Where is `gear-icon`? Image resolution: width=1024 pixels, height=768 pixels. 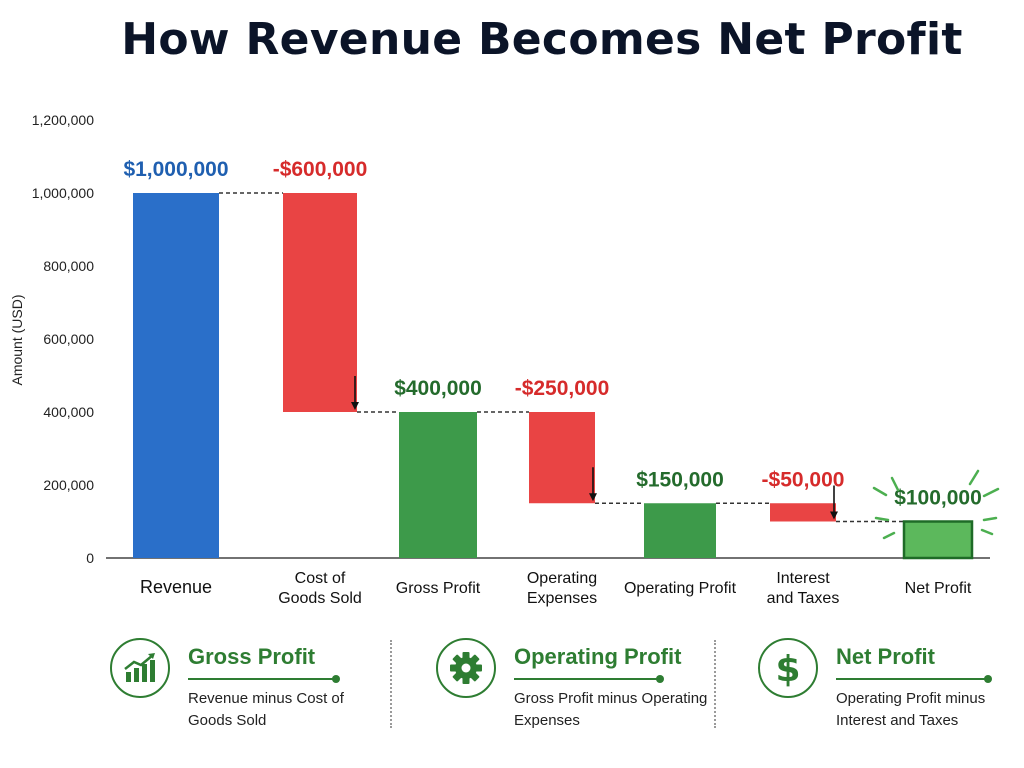 gear-icon is located at coordinates (466, 668).